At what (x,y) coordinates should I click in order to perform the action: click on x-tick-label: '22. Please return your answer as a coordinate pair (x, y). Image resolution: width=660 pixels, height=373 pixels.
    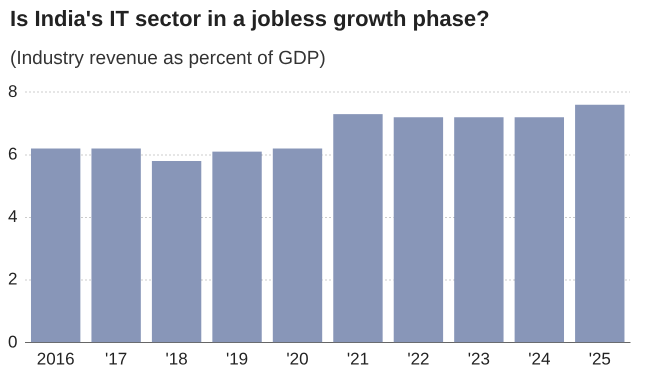
    Looking at the image, I should click on (418, 358).